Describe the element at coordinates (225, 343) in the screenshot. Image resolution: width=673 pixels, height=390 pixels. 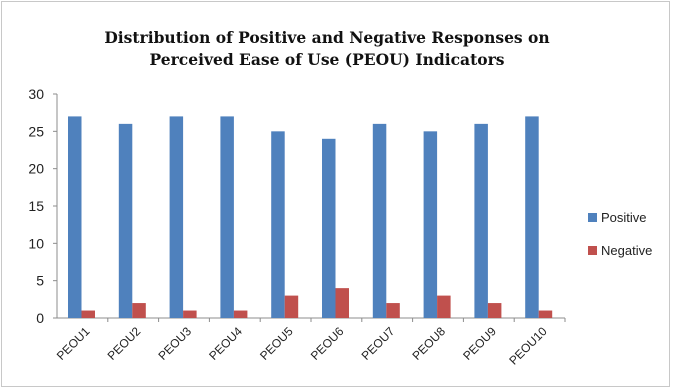
I see `x-tick-label: PEOU4` at that location.